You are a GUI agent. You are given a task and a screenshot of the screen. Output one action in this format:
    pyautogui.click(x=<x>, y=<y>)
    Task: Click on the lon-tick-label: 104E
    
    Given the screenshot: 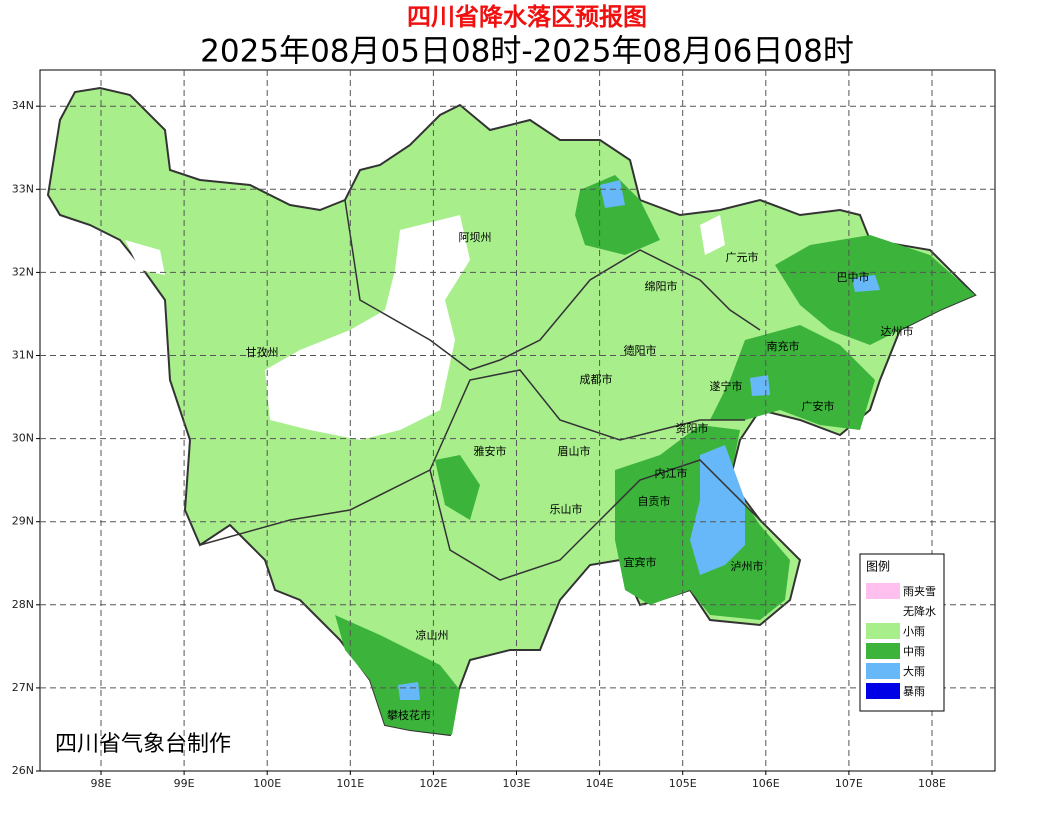 What is the action you would take?
    pyautogui.click(x=600, y=783)
    